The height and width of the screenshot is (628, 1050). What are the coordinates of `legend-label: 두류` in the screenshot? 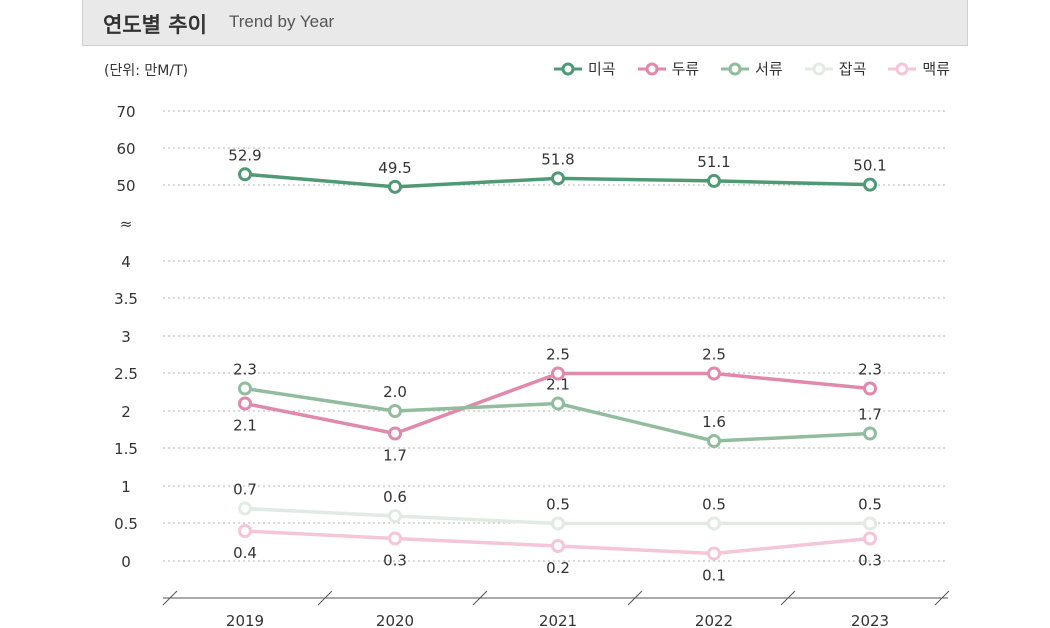 It's located at (685, 69).